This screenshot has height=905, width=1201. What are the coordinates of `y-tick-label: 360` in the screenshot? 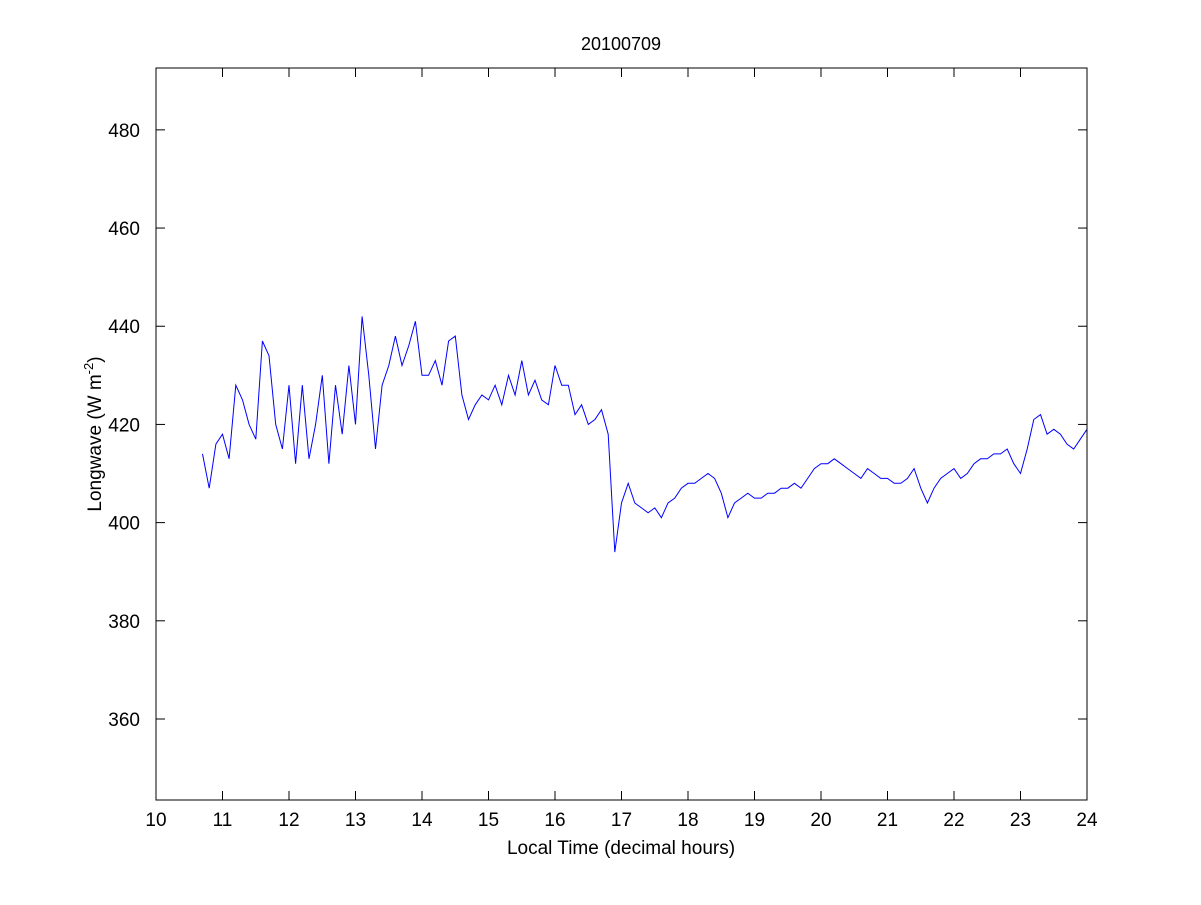 It's located at (124, 720).